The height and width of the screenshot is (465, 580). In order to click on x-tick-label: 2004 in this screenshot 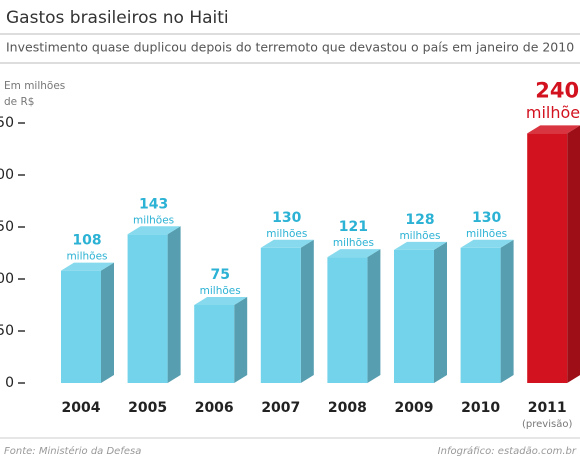, I will do `click(81, 408)`.